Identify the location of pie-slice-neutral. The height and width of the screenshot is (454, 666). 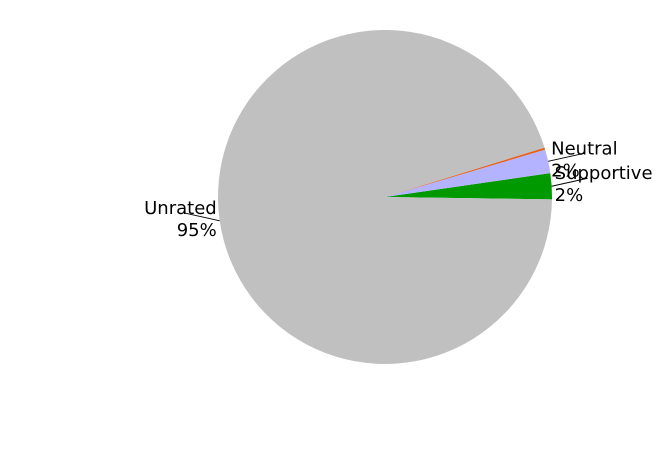
(468, 173).